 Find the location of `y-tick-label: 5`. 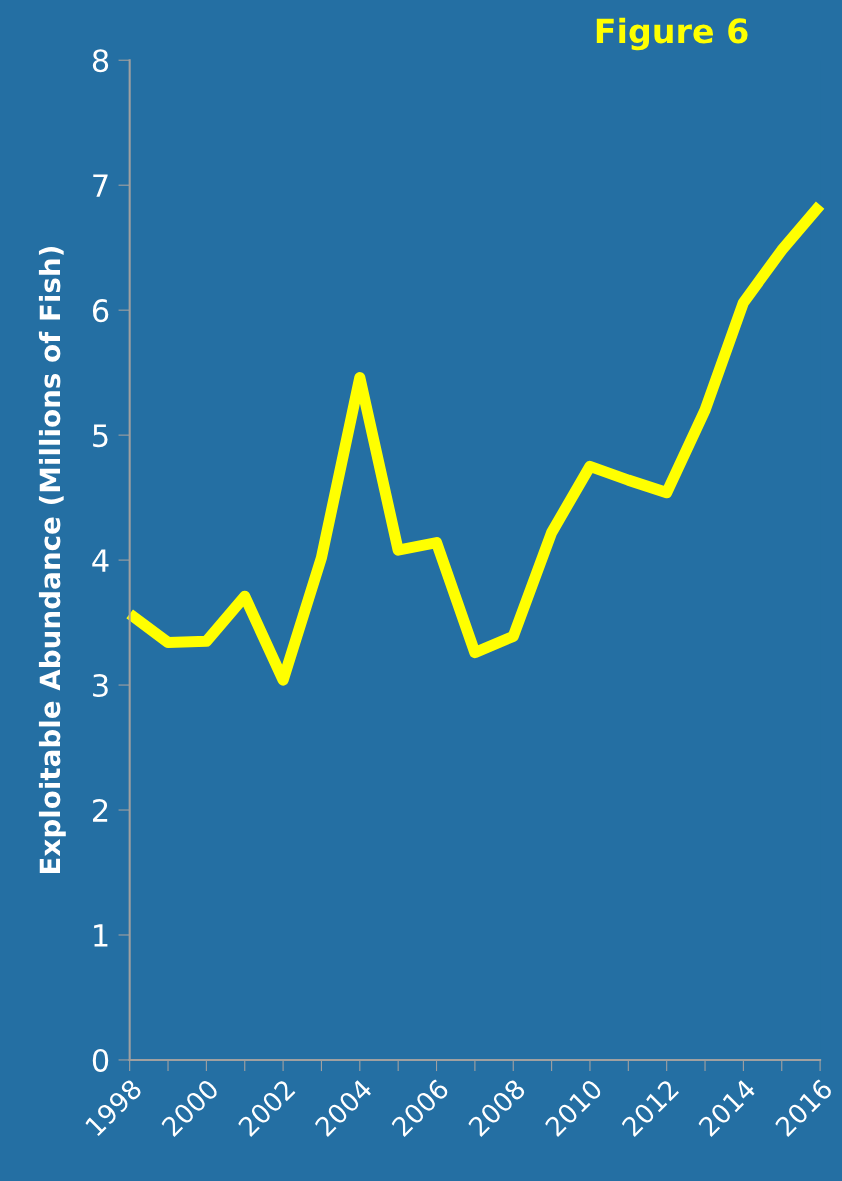

y-tick-label: 5 is located at coordinates (100, 436).